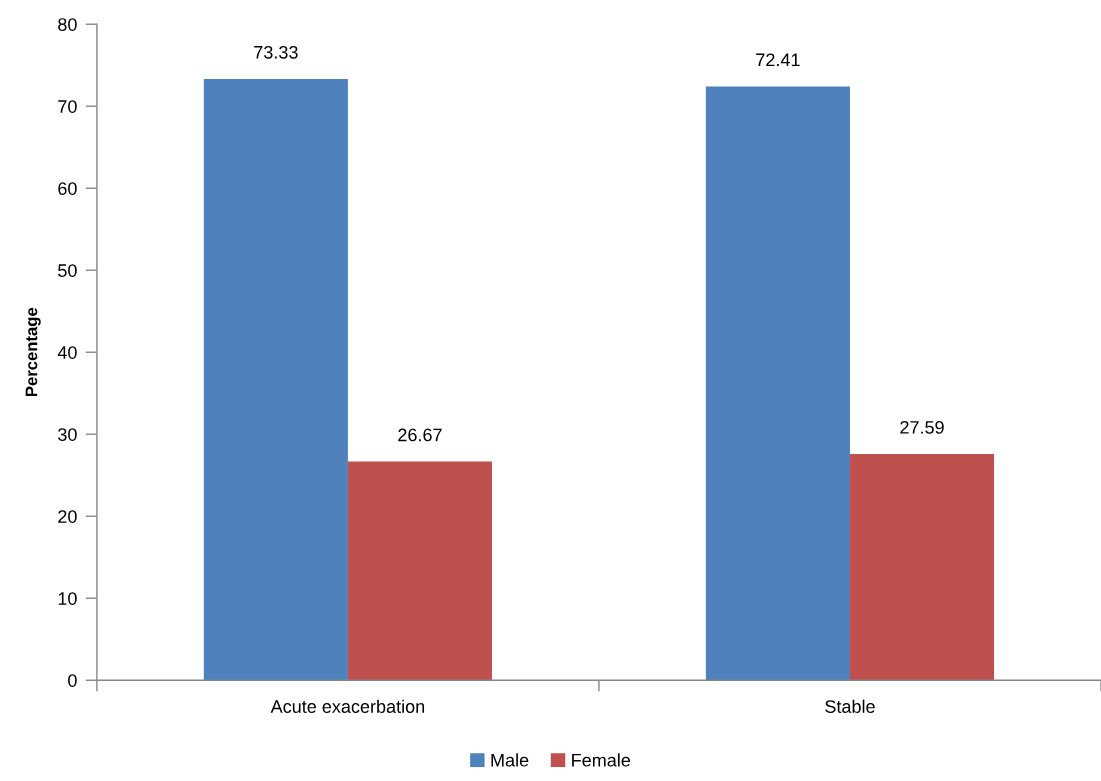  I want to click on y-tick-label: 0, so click(72, 680).